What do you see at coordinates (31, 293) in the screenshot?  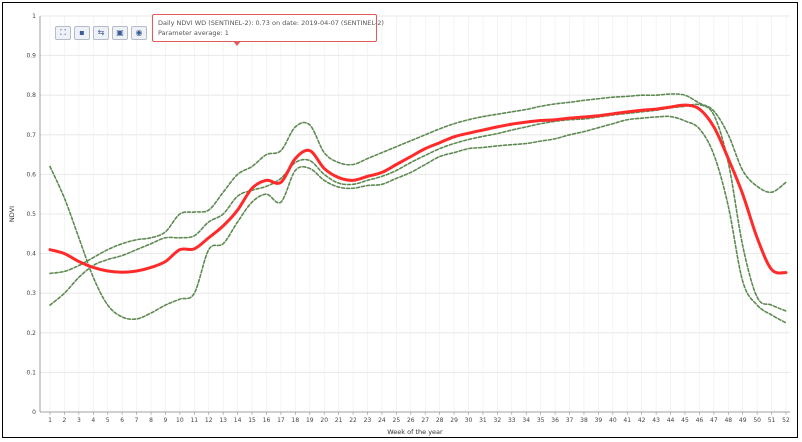 I see `y-tick-label: 0.3` at bounding box center [31, 293].